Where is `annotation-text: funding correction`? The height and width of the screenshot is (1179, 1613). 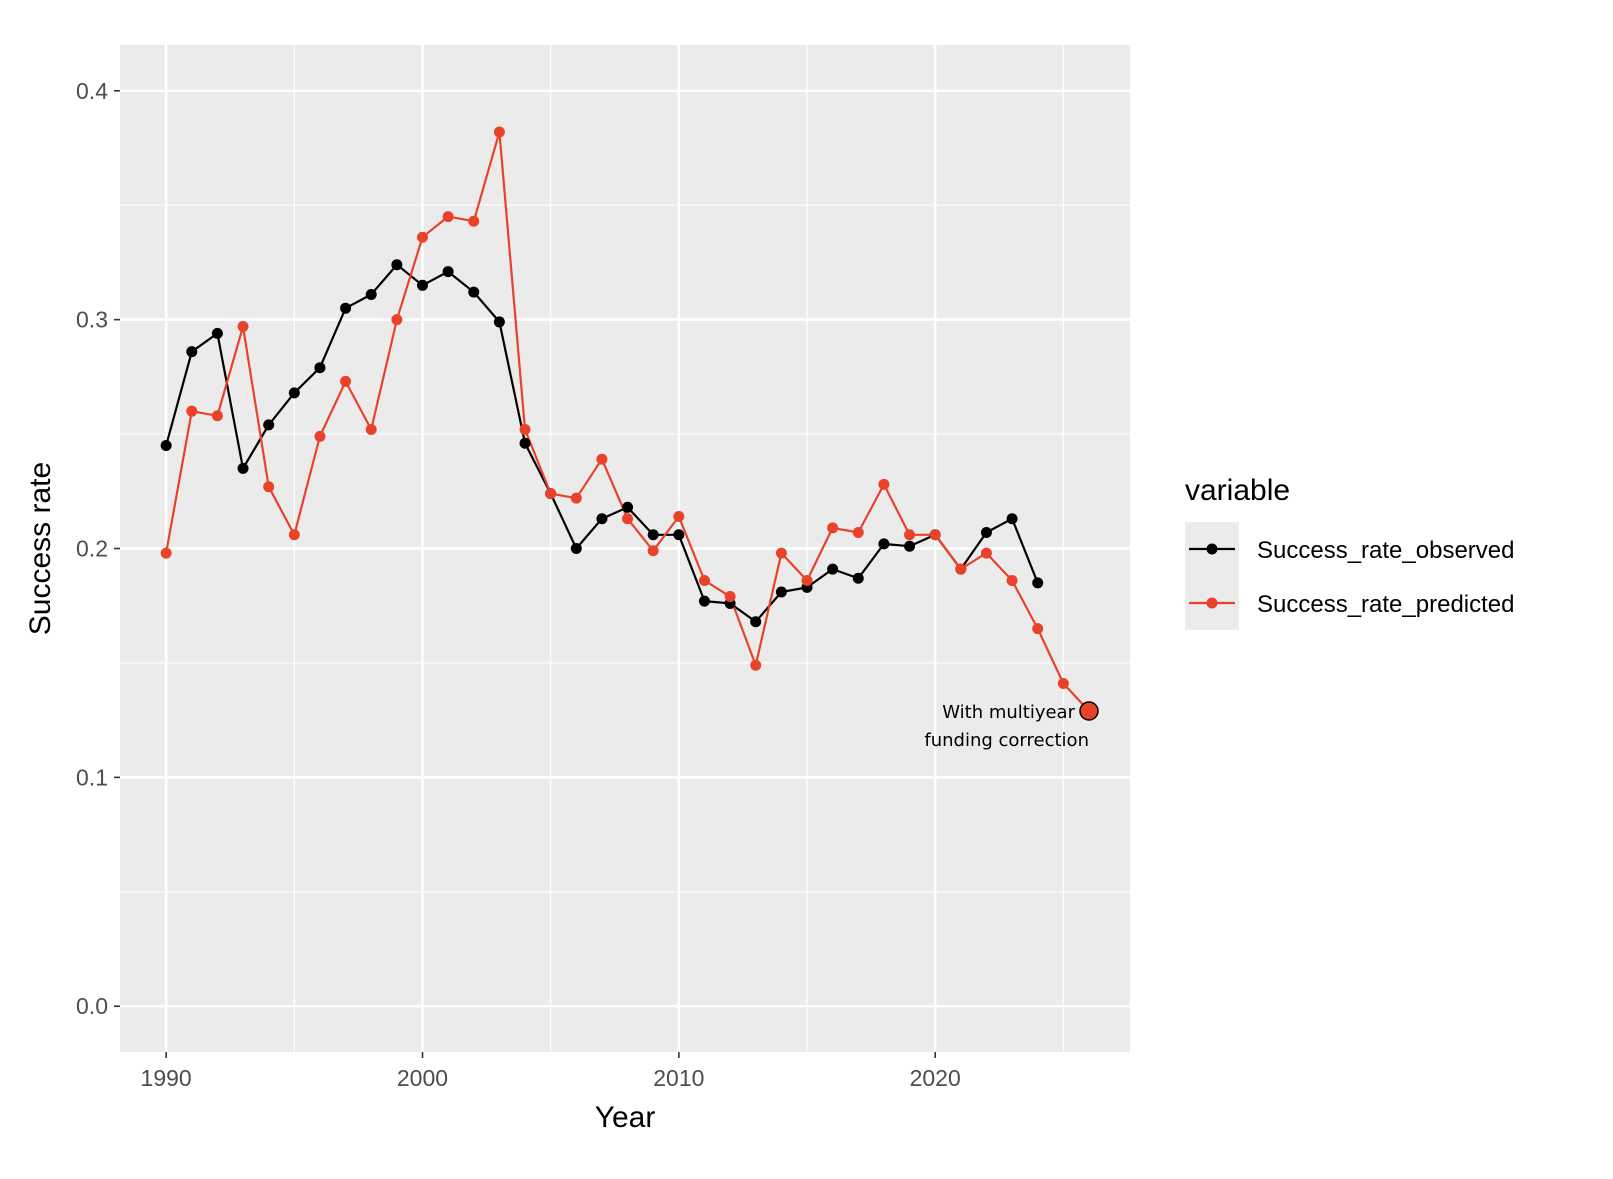 annotation-text: funding correction is located at coordinates (1006, 740).